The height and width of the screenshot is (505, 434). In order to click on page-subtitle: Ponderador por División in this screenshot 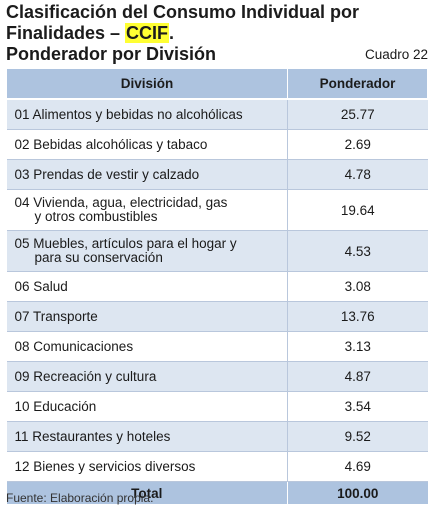, I will do `click(111, 54)`.